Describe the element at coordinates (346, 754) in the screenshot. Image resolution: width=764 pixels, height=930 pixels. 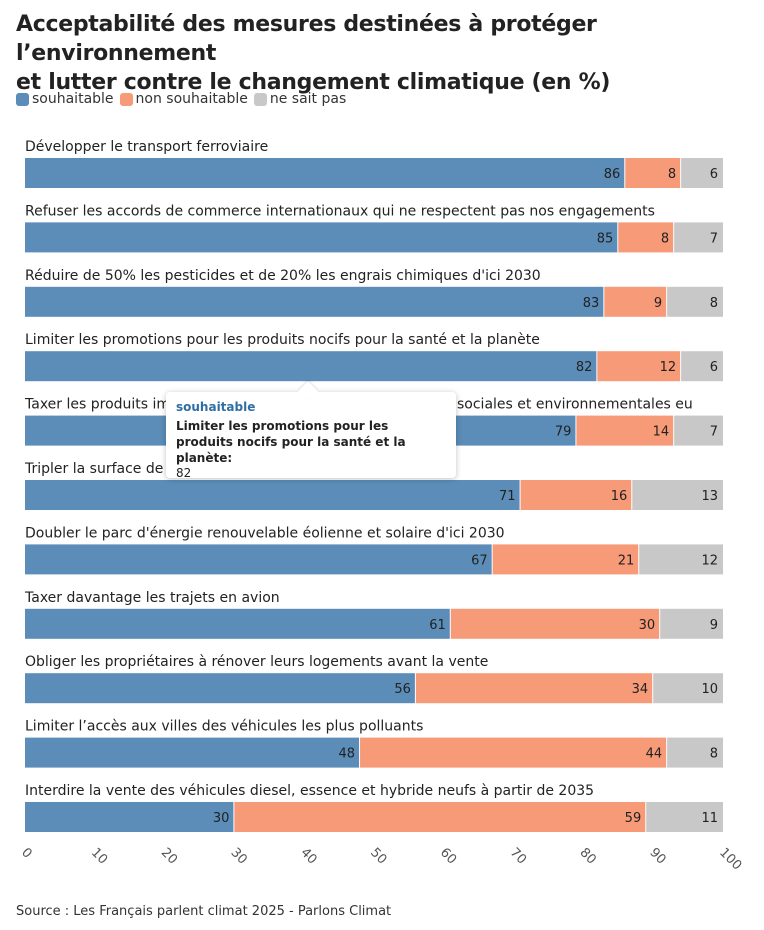
I see `data-label-souhaitable: 48` at that location.